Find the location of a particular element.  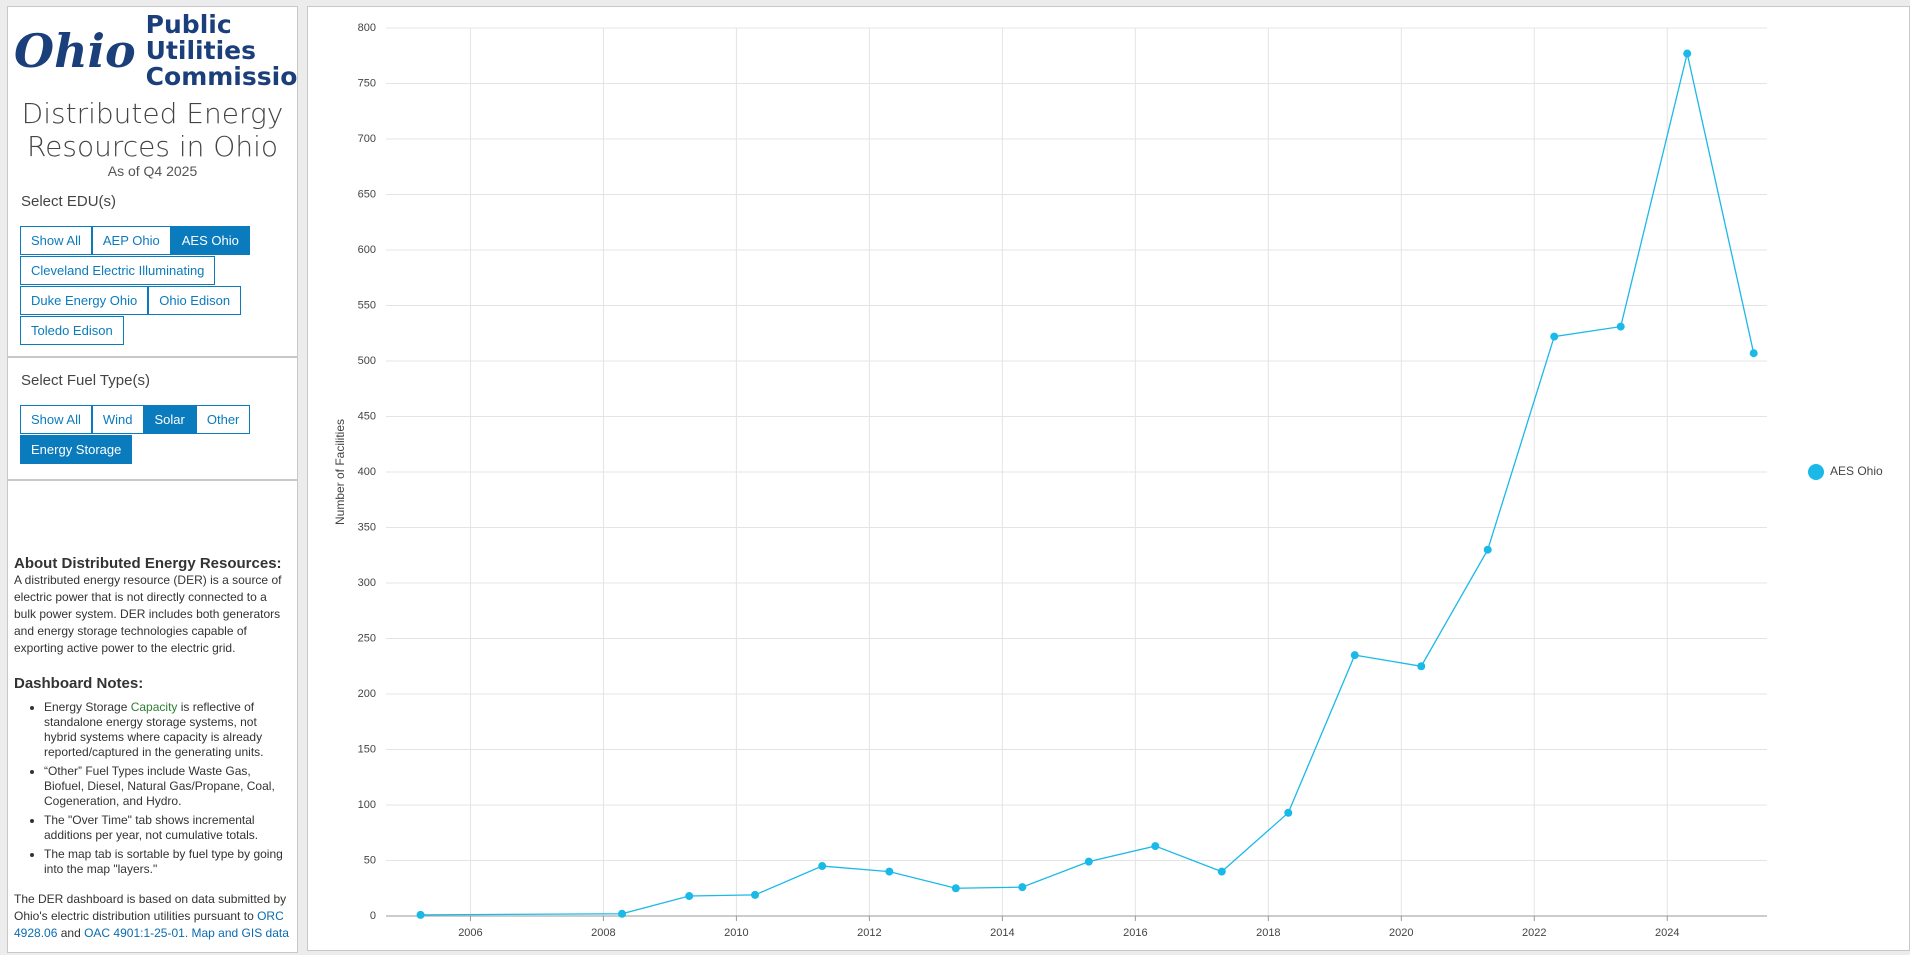

filter-button: AES Ohio is located at coordinates (210, 240).